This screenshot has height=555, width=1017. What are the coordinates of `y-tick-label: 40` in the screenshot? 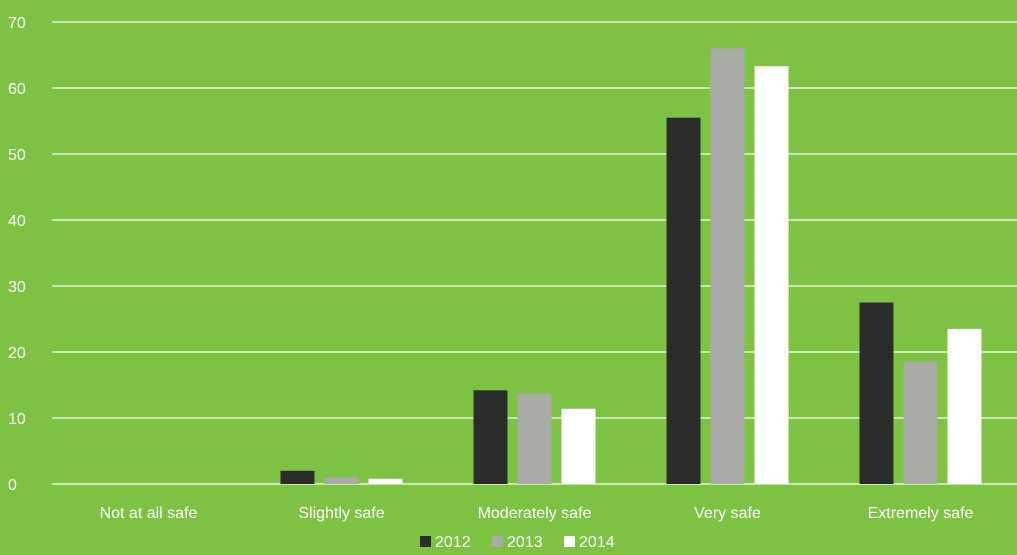 It's located at (17, 221).